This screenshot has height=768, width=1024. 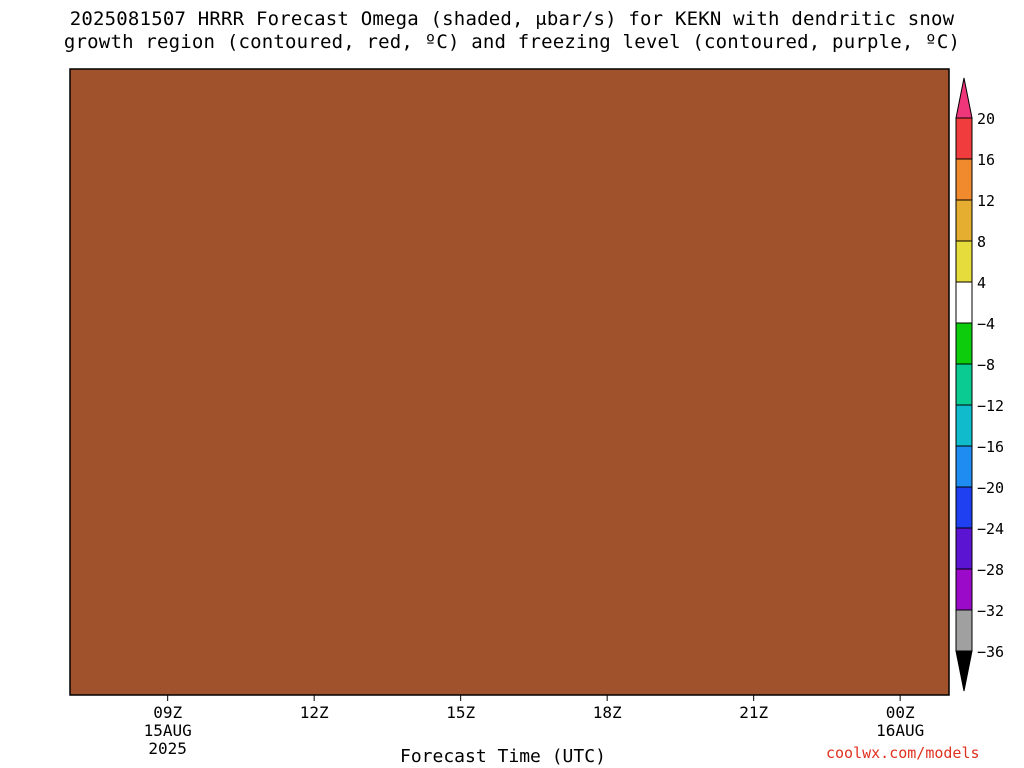 I want to click on colorbar-label: −32, so click(x=990, y=611).